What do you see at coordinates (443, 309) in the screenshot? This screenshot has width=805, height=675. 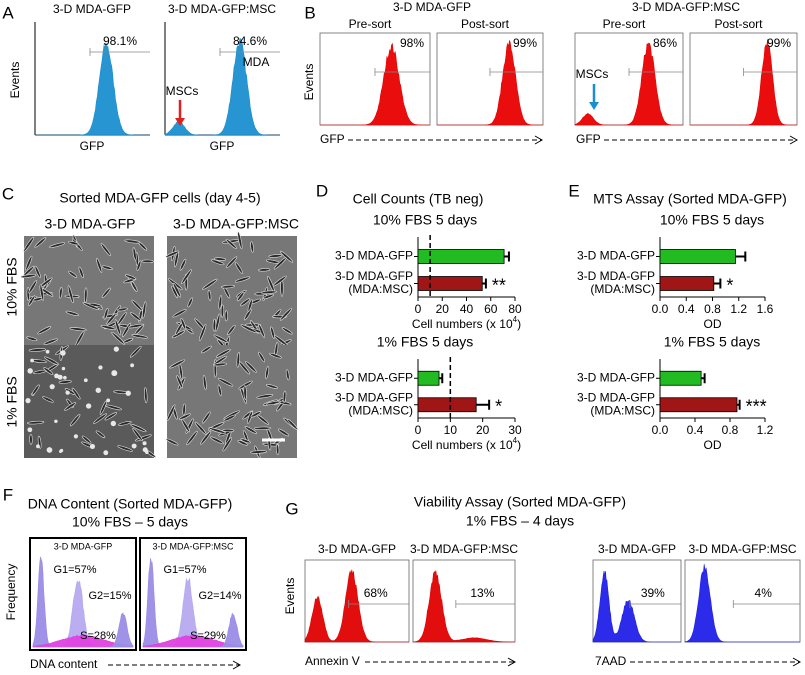 I see `x-tick-label: 20` at bounding box center [443, 309].